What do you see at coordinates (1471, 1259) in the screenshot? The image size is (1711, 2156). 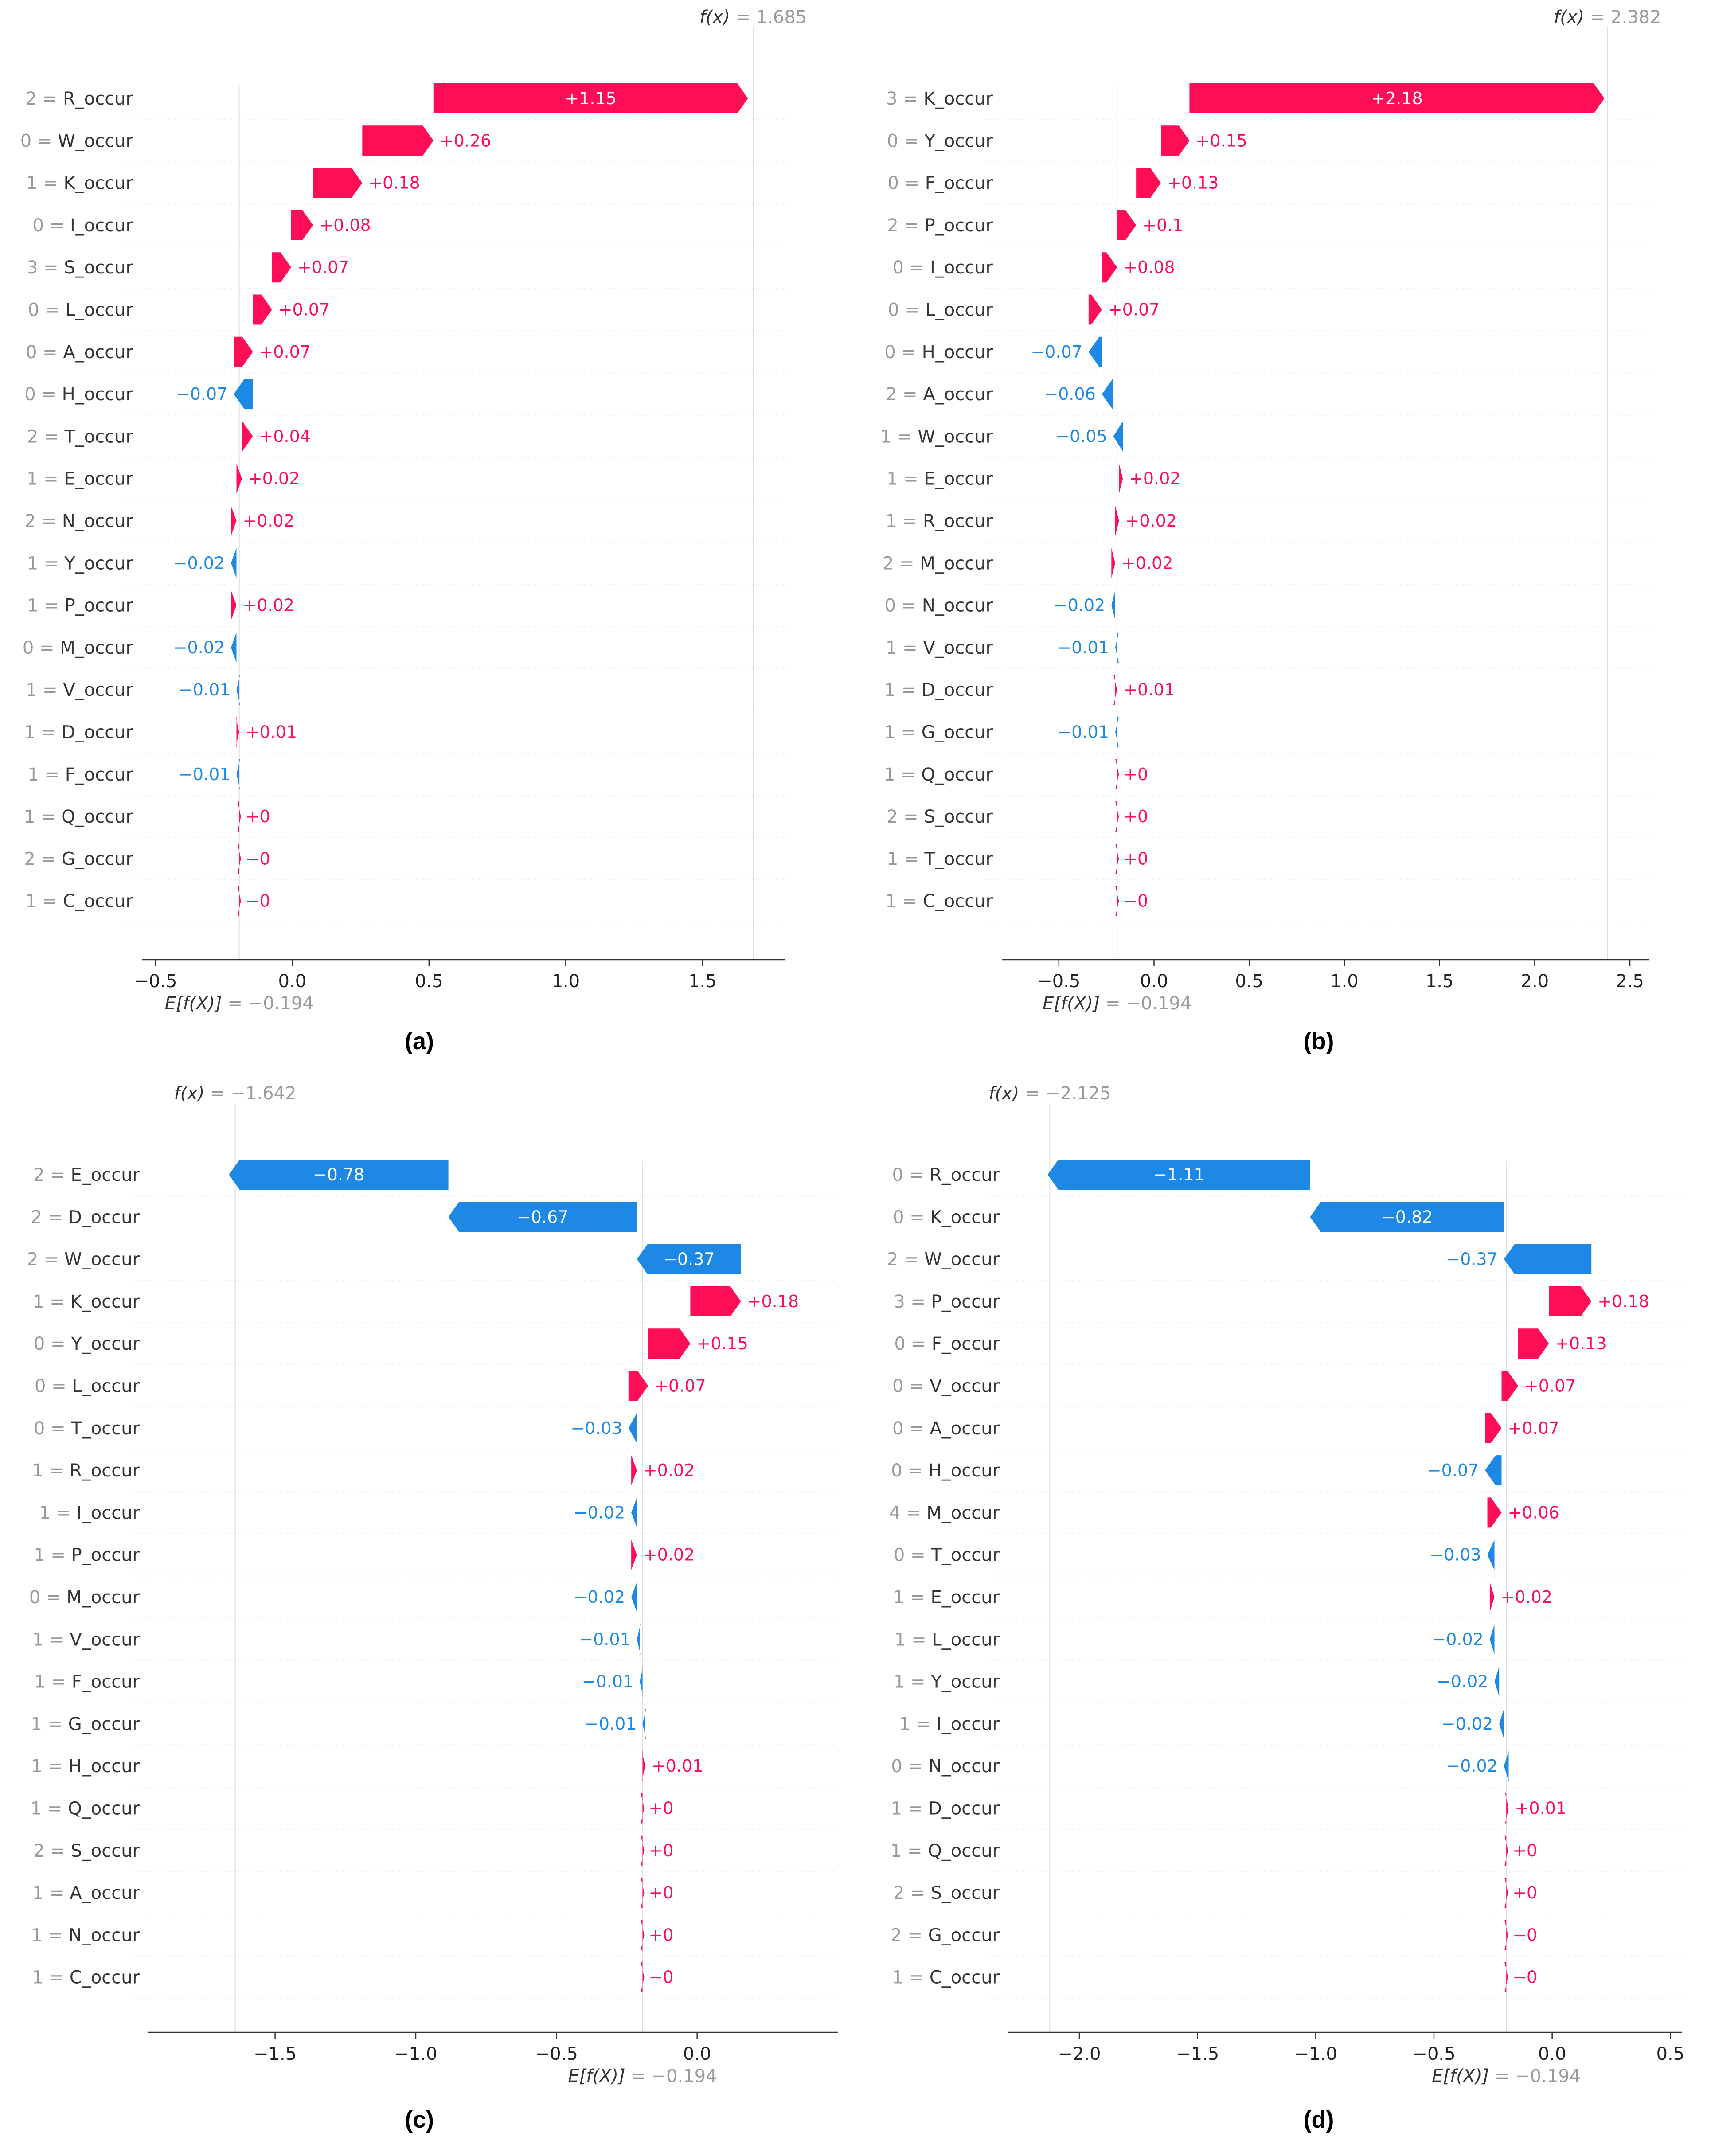 I see `value-label: −0.37` at bounding box center [1471, 1259].